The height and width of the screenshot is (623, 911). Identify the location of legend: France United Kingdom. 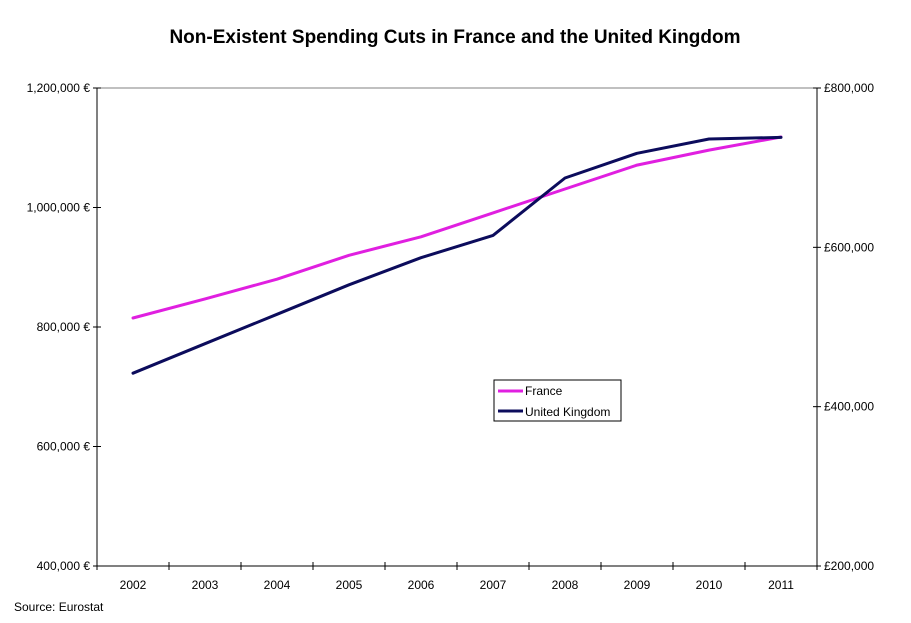
(557, 400).